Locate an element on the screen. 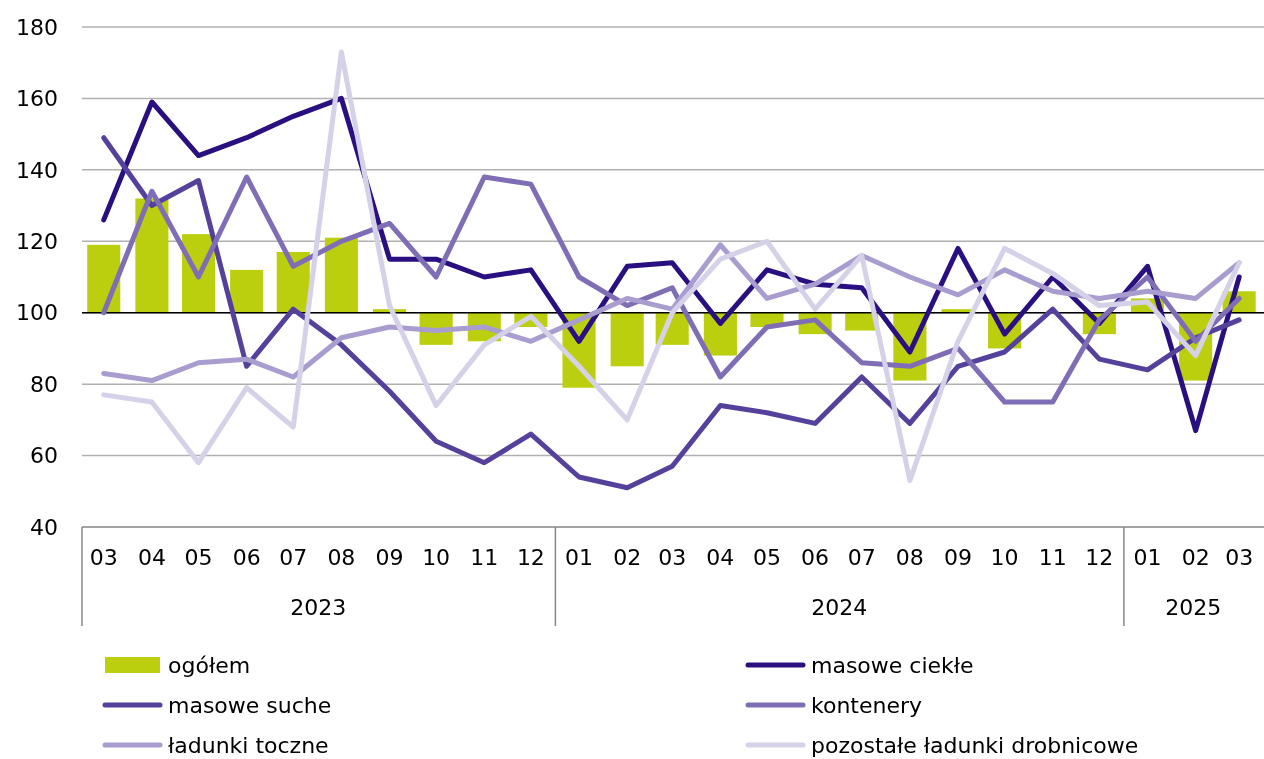 This screenshot has height=759, width=1264. legend-label: pozostałe ładunki drobnicowe is located at coordinates (975, 745).